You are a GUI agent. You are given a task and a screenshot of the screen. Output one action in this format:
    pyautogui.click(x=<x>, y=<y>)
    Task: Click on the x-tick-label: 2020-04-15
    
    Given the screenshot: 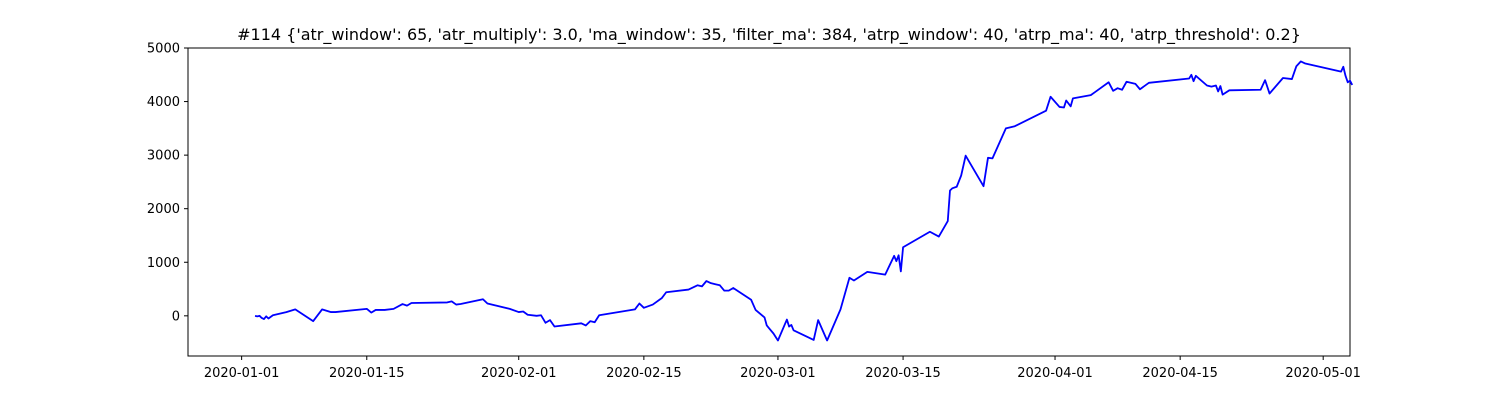 What is the action you would take?
    pyautogui.click(x=1180, y=373)
    